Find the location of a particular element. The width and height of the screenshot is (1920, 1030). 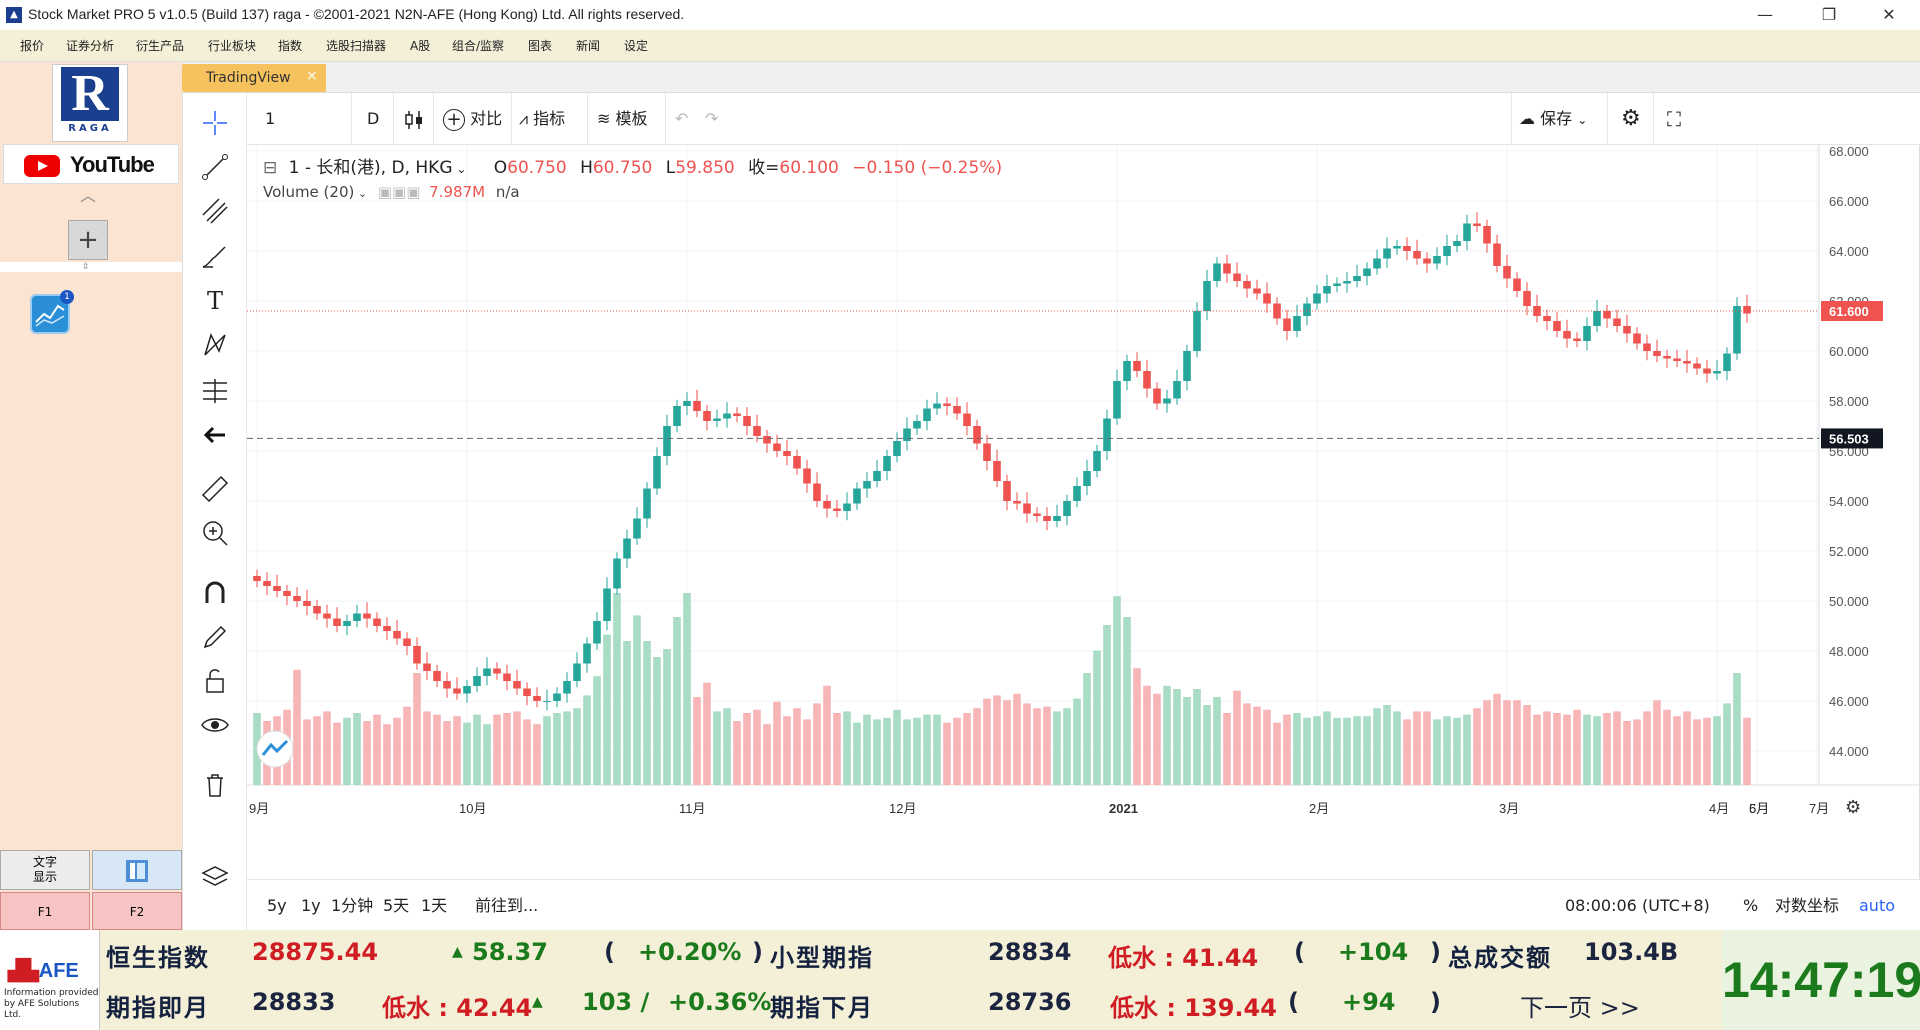

percent-toggle: % is located at coordinates (1751, 905).